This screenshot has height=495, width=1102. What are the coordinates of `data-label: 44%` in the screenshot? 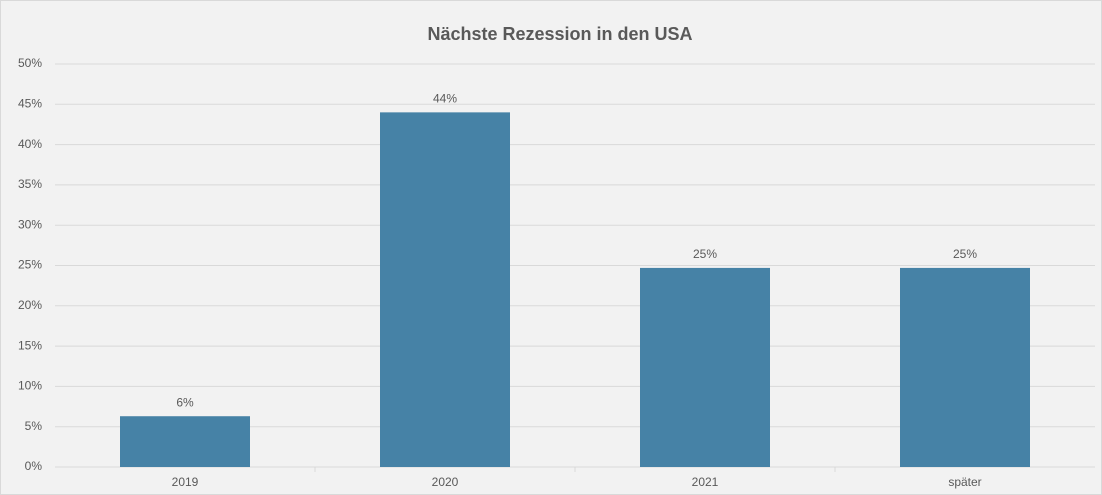 It's located at (445, 99).